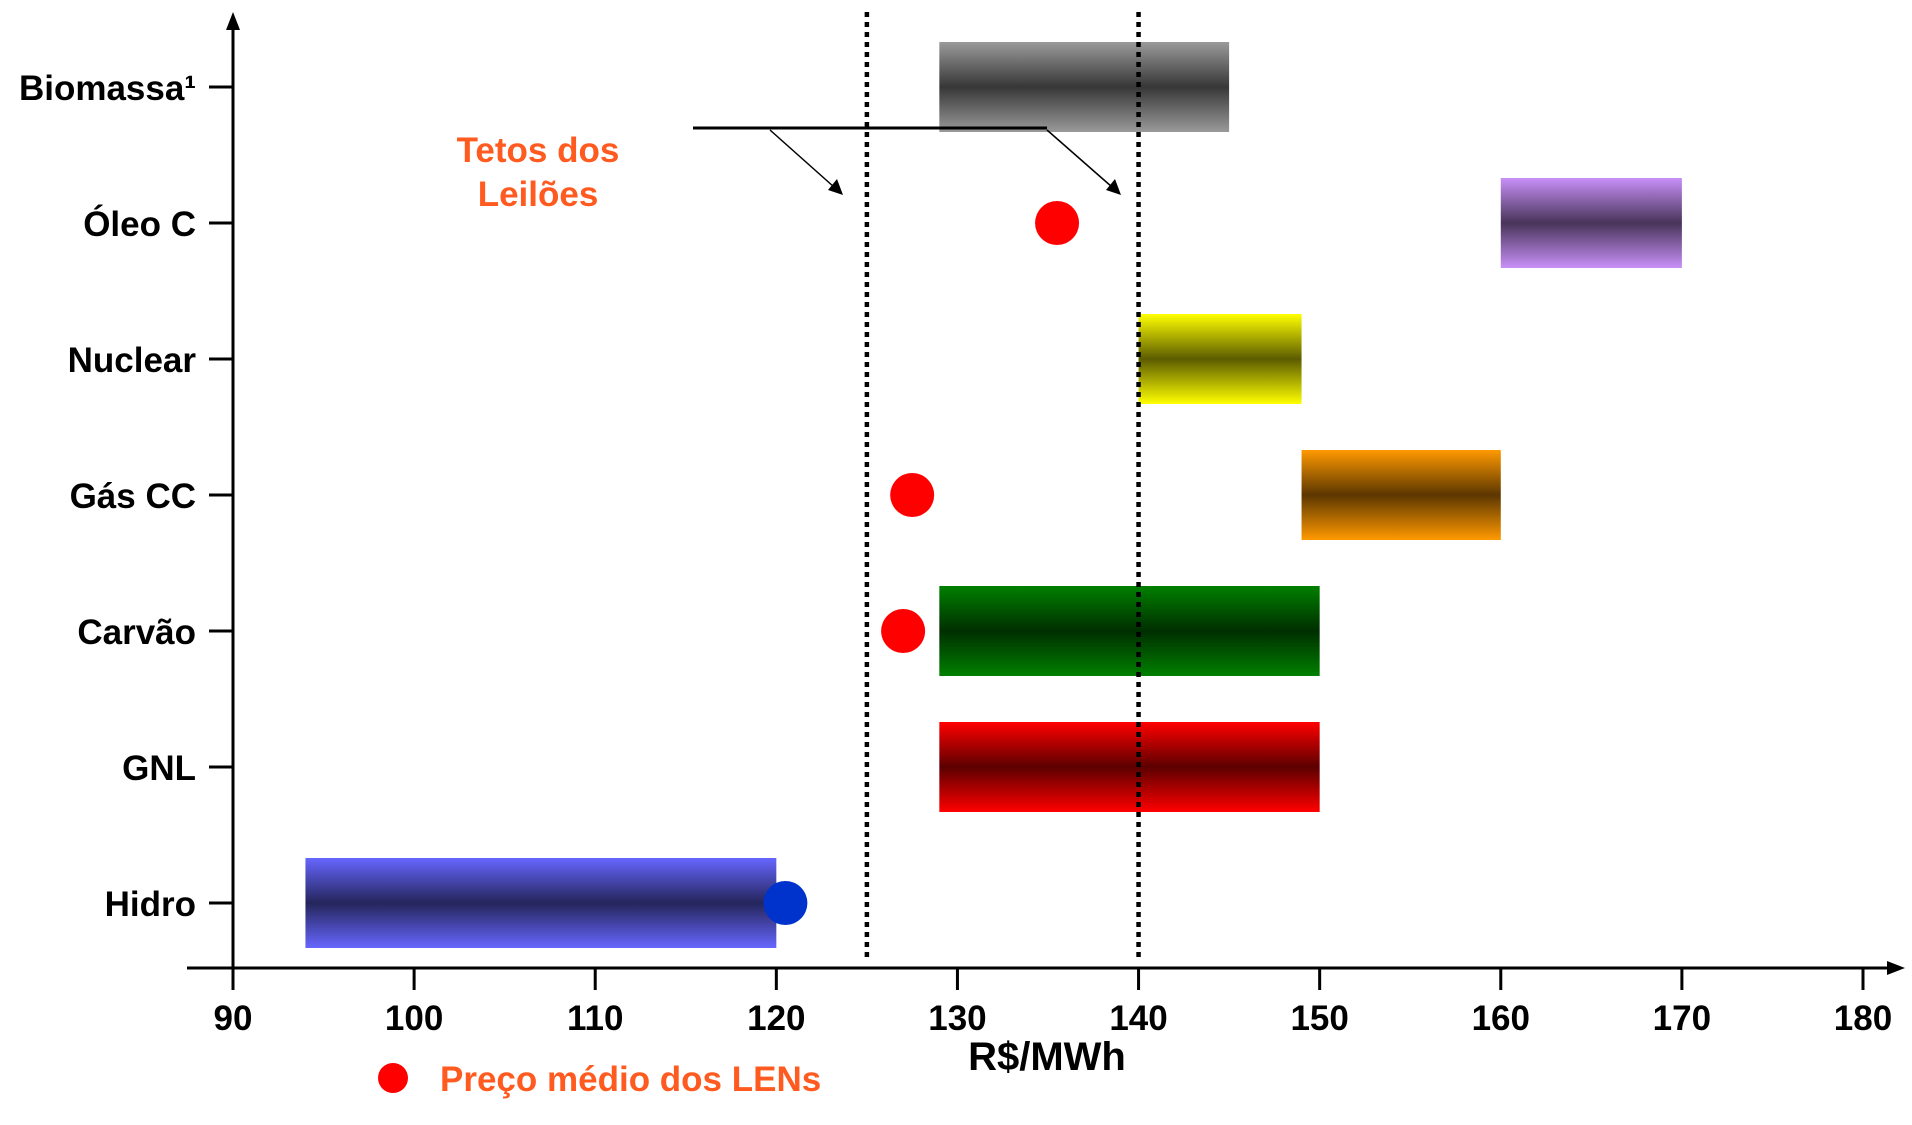 Image resolution: width=1912 pixels, height=1125 pixels. I want to click on annotation-arrow-right, so click(1079, 158).